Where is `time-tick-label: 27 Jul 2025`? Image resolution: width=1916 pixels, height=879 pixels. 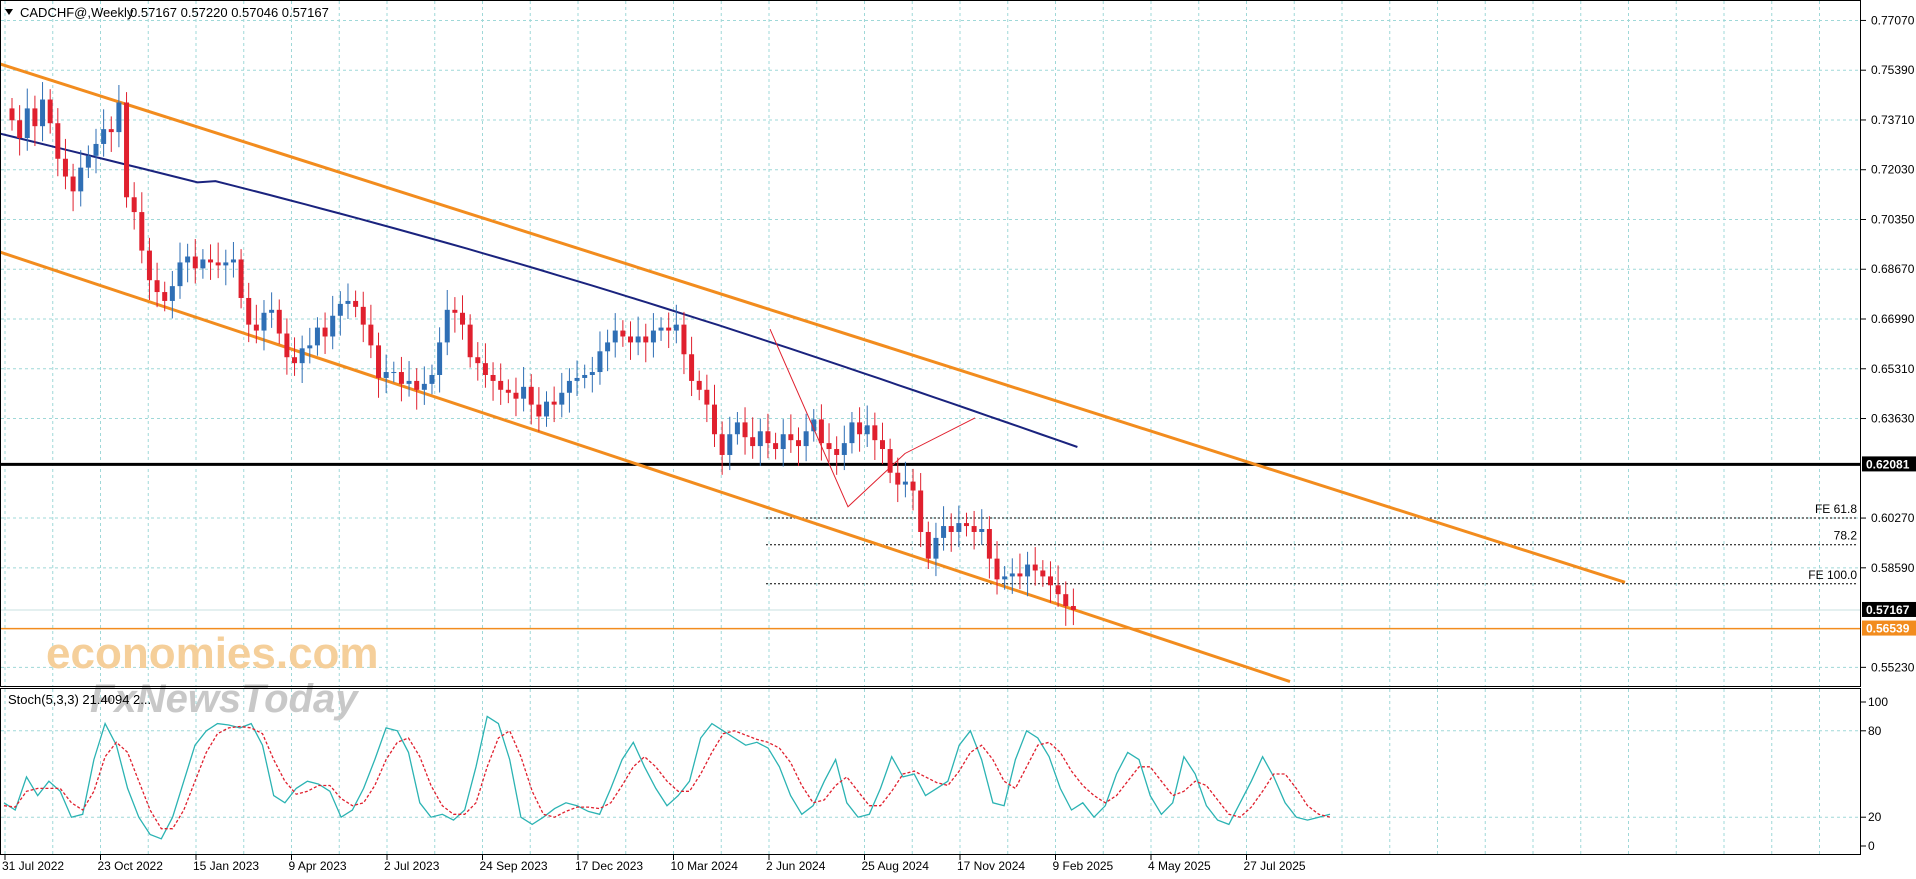
time-tick-label: 27 Jul 2025 is located at coordinates (1275, 866).